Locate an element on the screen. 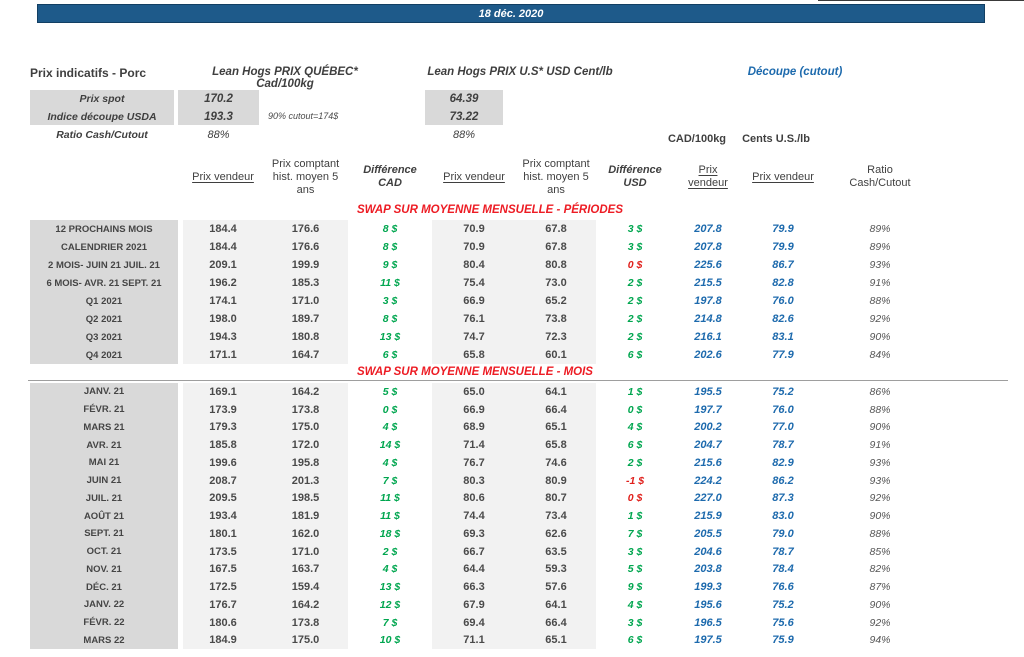 Image resolution: width=1024 pixels, height=657 pixels. cell-hist-cad: 176.6 is located at coordinates (305, 247).